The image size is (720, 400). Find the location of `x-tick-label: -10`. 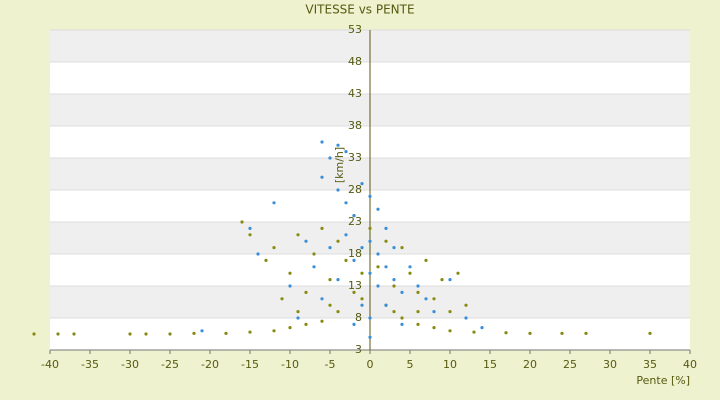

x-tick-label: -10 is located at coordinates (290, 364).